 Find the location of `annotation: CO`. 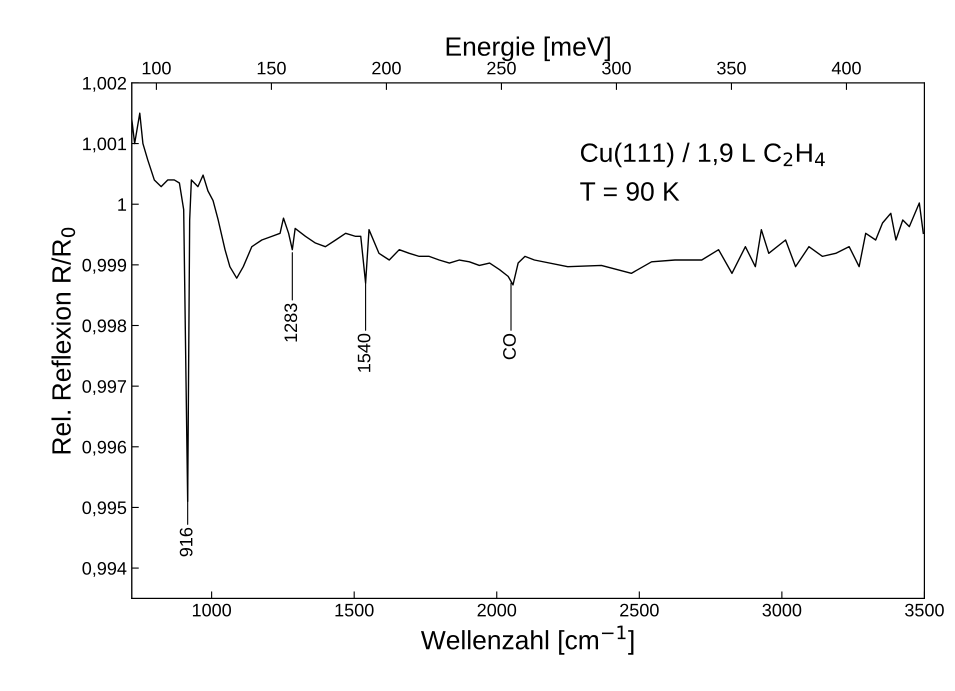

annotation: CO is located at coordinates (509, 347).